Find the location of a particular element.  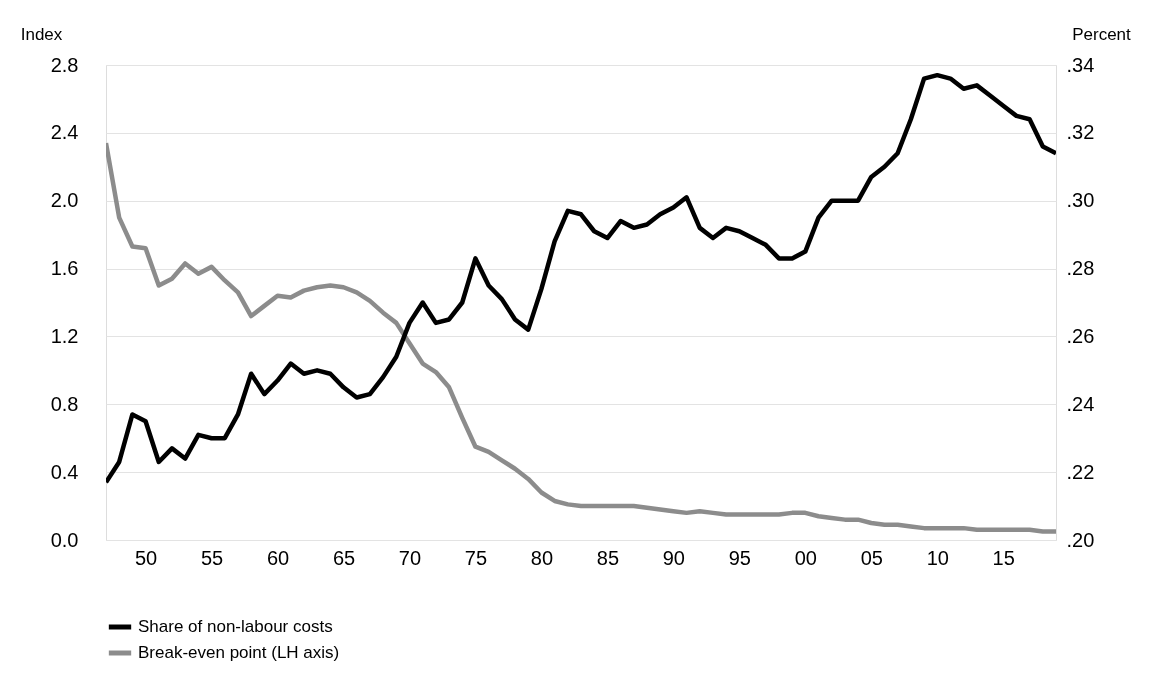

y-tick-label: 1.6 is located at coordinates (64, 268).